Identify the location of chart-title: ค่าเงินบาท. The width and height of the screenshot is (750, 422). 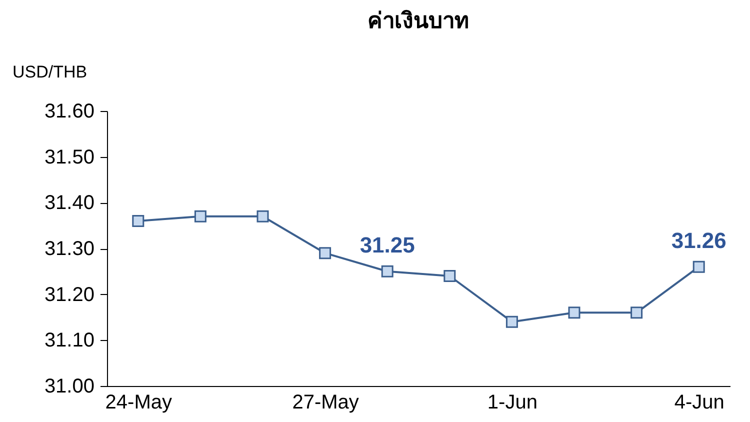
(419, 21).